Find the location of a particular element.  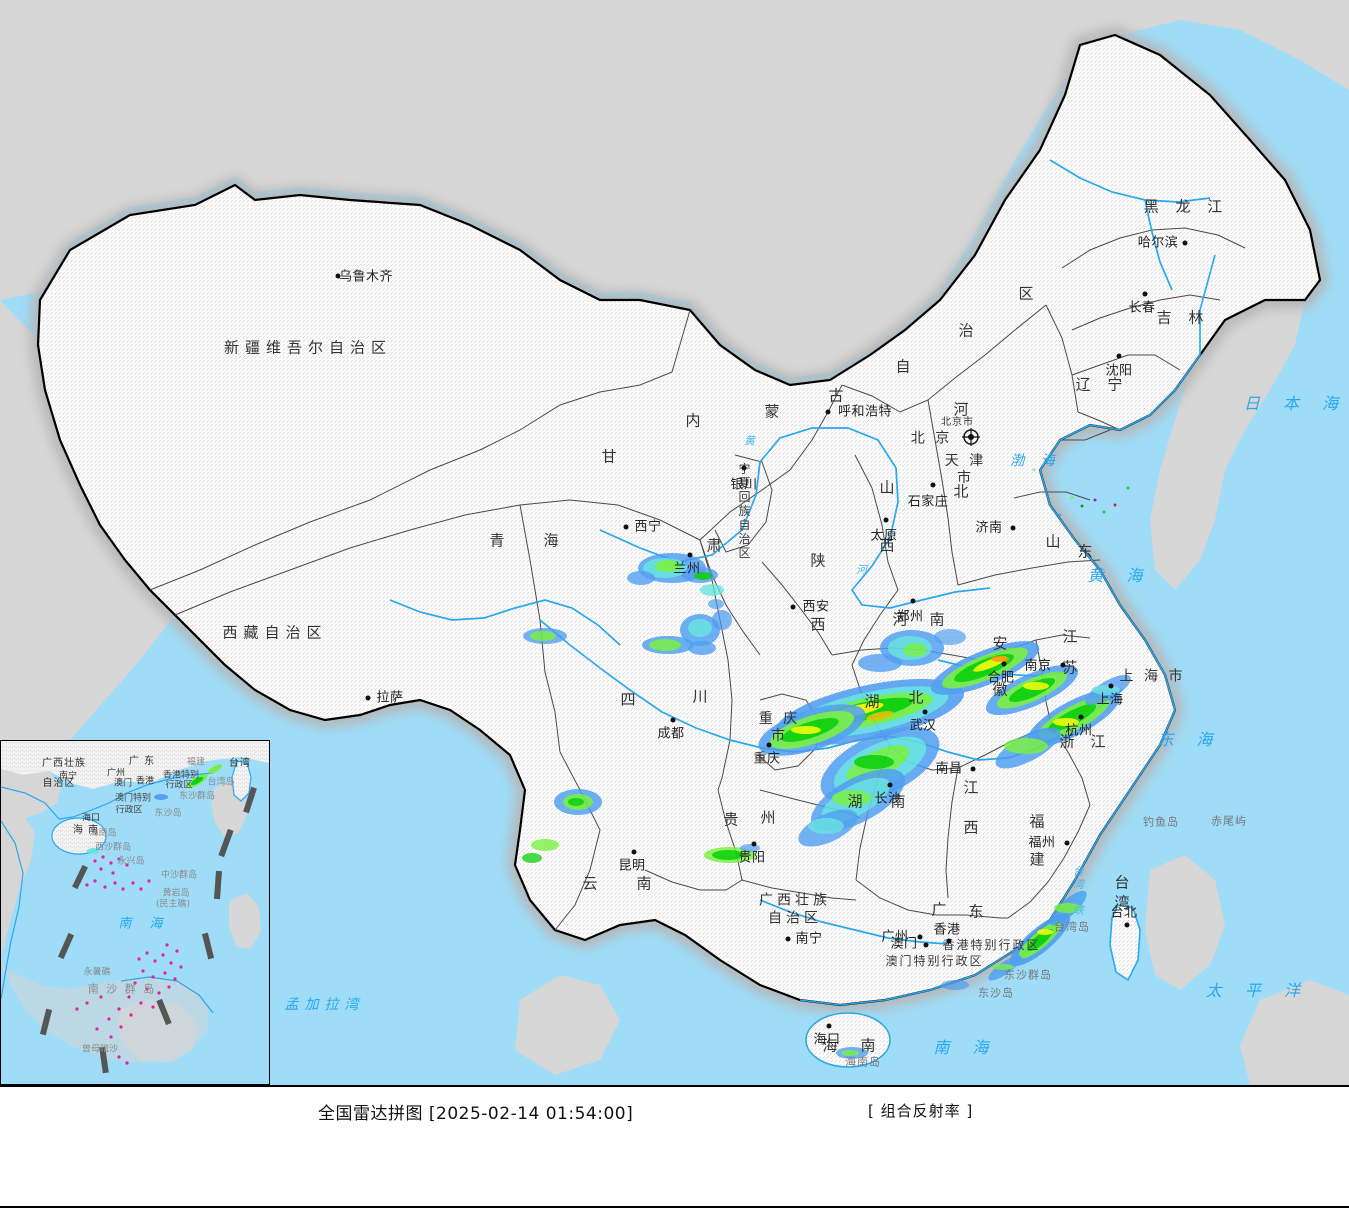

product-type-label: [ 组合反射率 ] is located at coordinates (921, 1111).